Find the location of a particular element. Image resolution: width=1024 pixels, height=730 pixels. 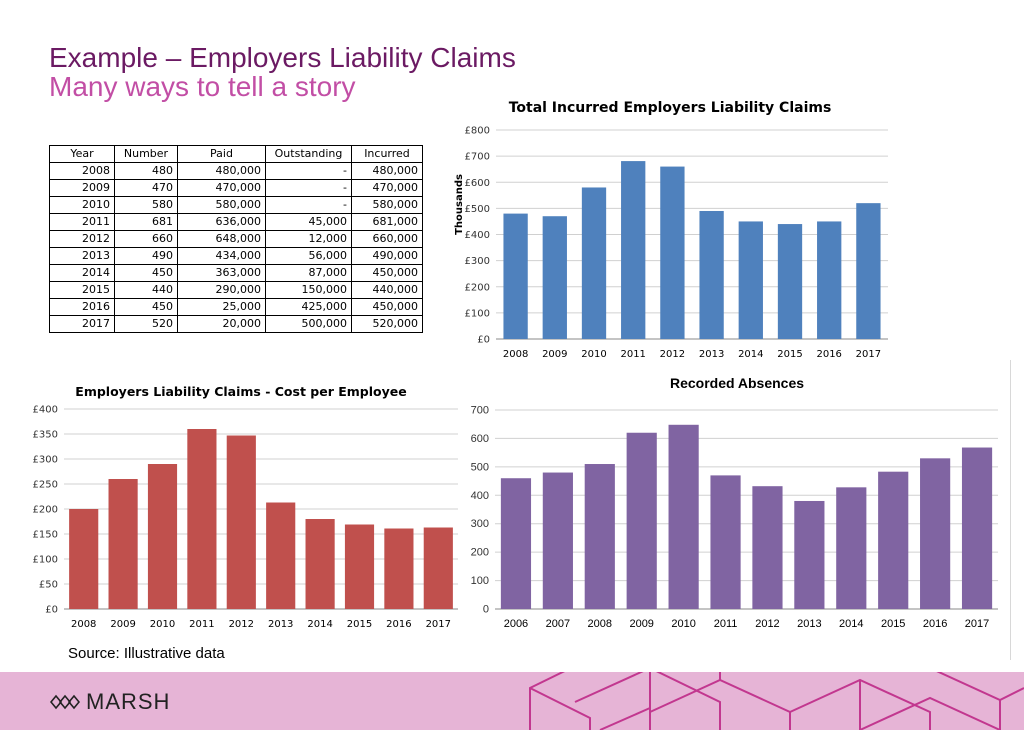

x-tick-label: 2006 is located at coordinates (516, 624).